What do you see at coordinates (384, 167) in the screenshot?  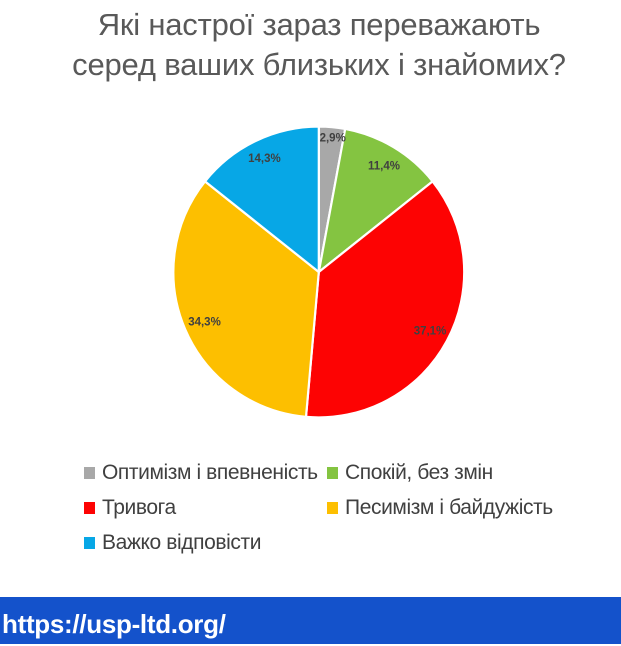 I see `svg-text: 11,4%` at bounding box center [384, 167].